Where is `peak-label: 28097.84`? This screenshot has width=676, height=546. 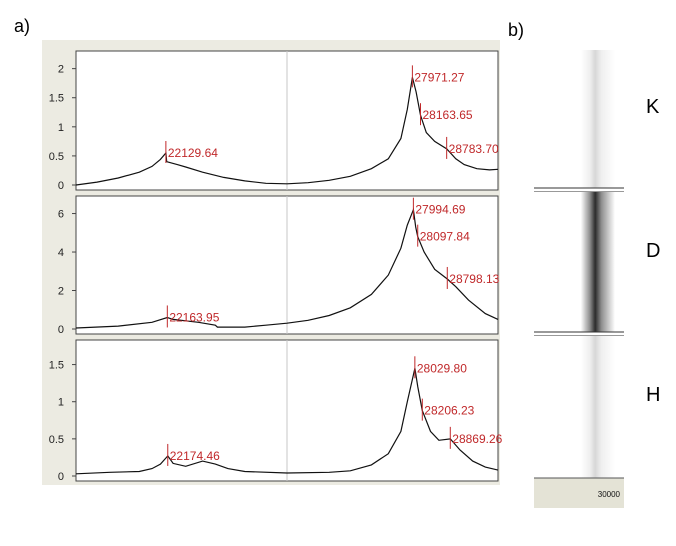
peak-label: 28097.84 is located at coordinates (445, 237).